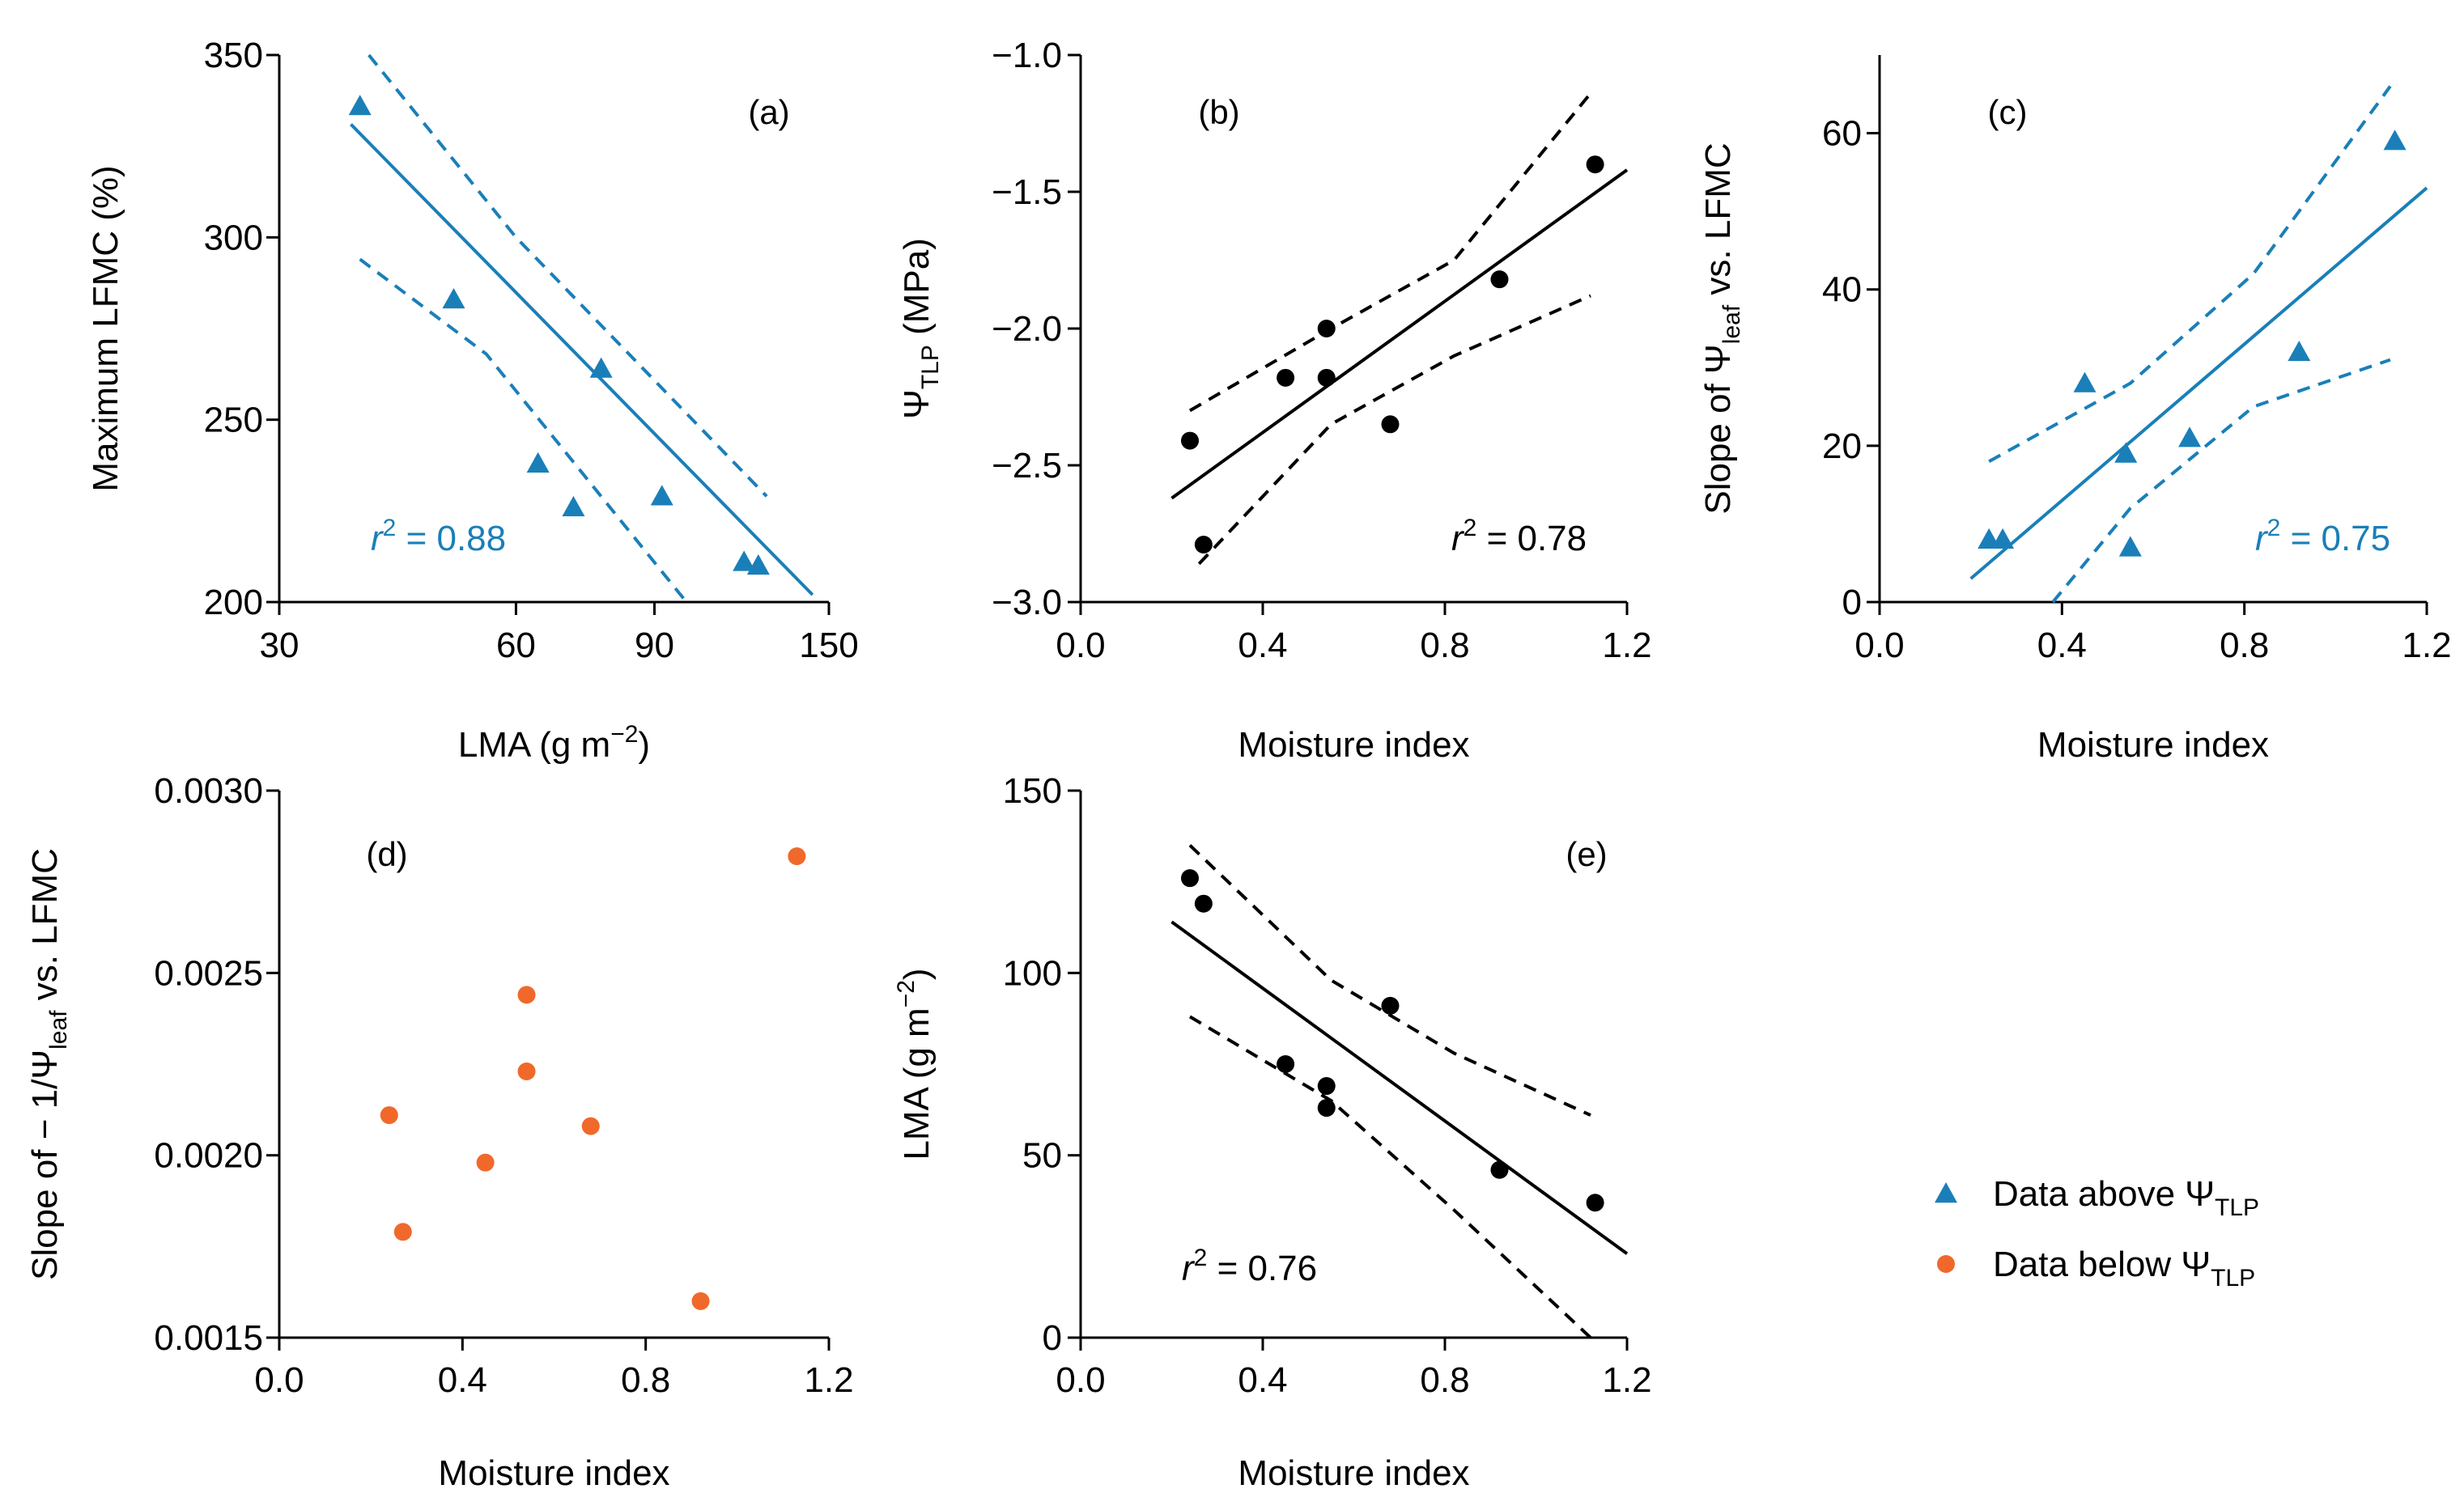 The height and width of the screenshot is (1510, 2464). Describe the element at coordinates (1027, 329) in the screenshot. I see `y-tick-label: −2.0` at that location.